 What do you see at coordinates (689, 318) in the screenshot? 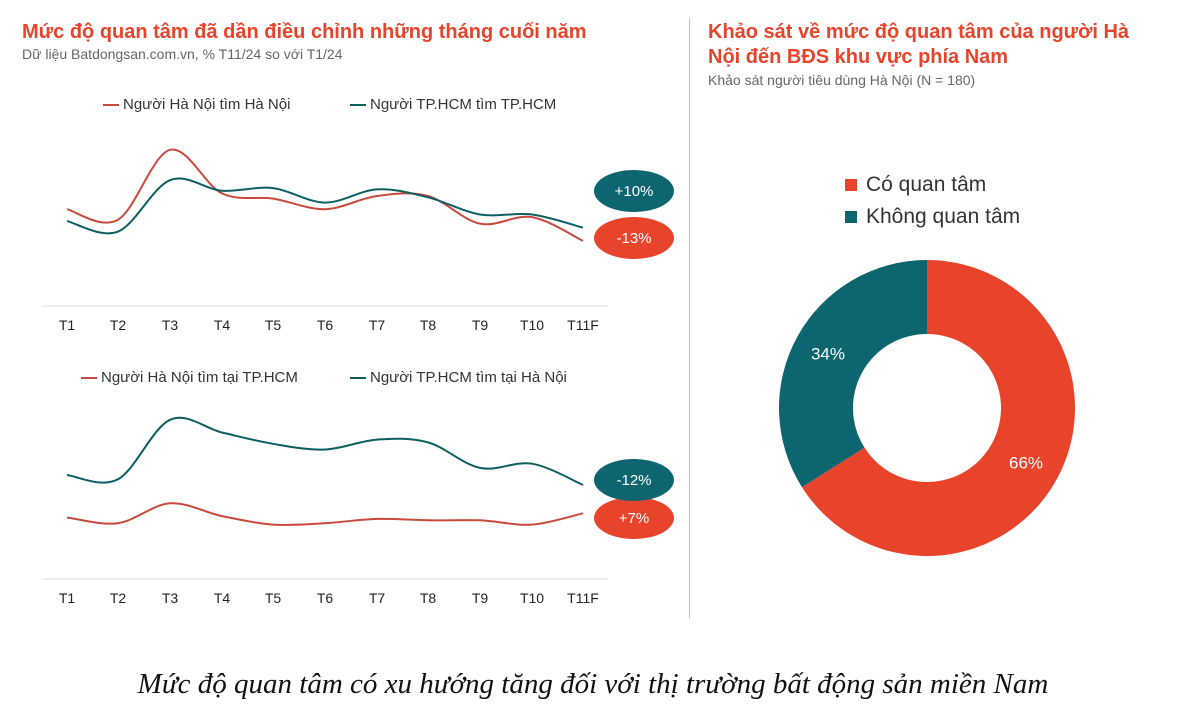
I see `panel-divider` at bounding box center [689, 318].